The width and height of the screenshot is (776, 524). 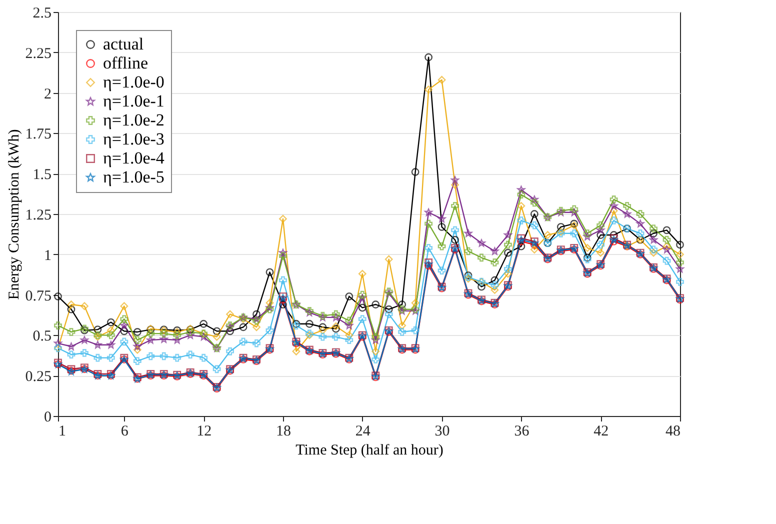 What do you see at coordinates (283, 432) in the screenshot?
I see `x-tick-label: 18` at bounding box center [283, 432].